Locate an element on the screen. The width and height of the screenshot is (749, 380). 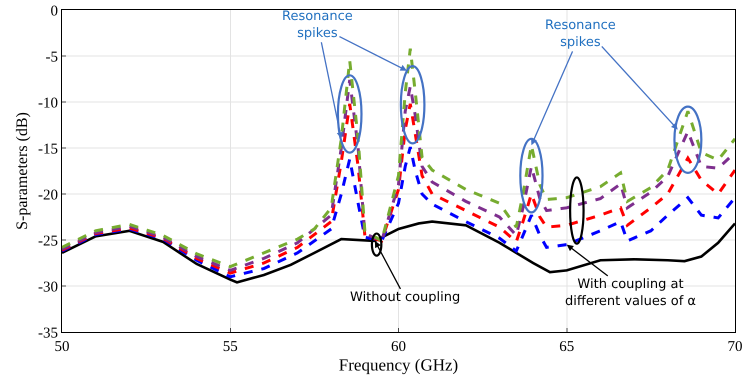
y-tick-label: -15 is located at coordinates (48, 149).